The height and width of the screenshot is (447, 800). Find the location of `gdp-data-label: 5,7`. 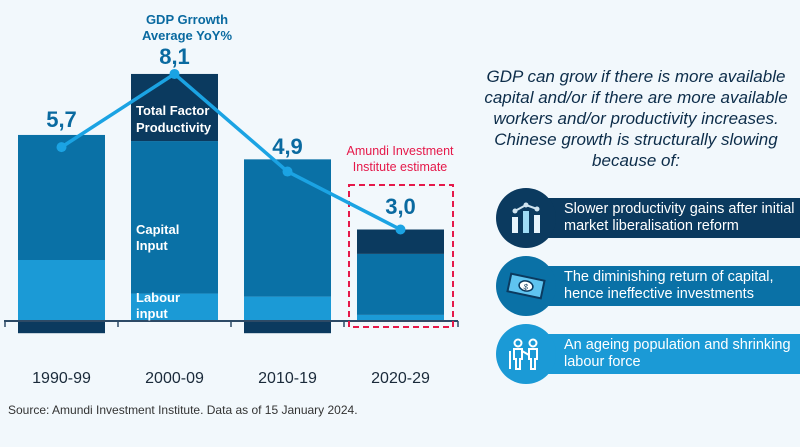

gdp-data-label: 5,7 is located at coordinates (61, 119).